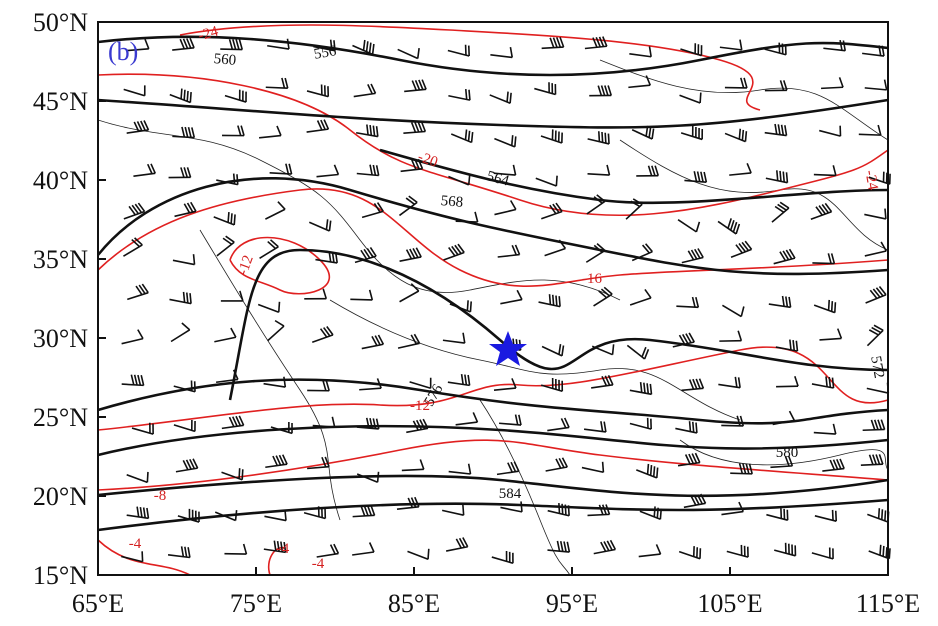 This screenshot has width=938, height=626. I want to click on y-tick-label: 25°N, so click(60, 417).